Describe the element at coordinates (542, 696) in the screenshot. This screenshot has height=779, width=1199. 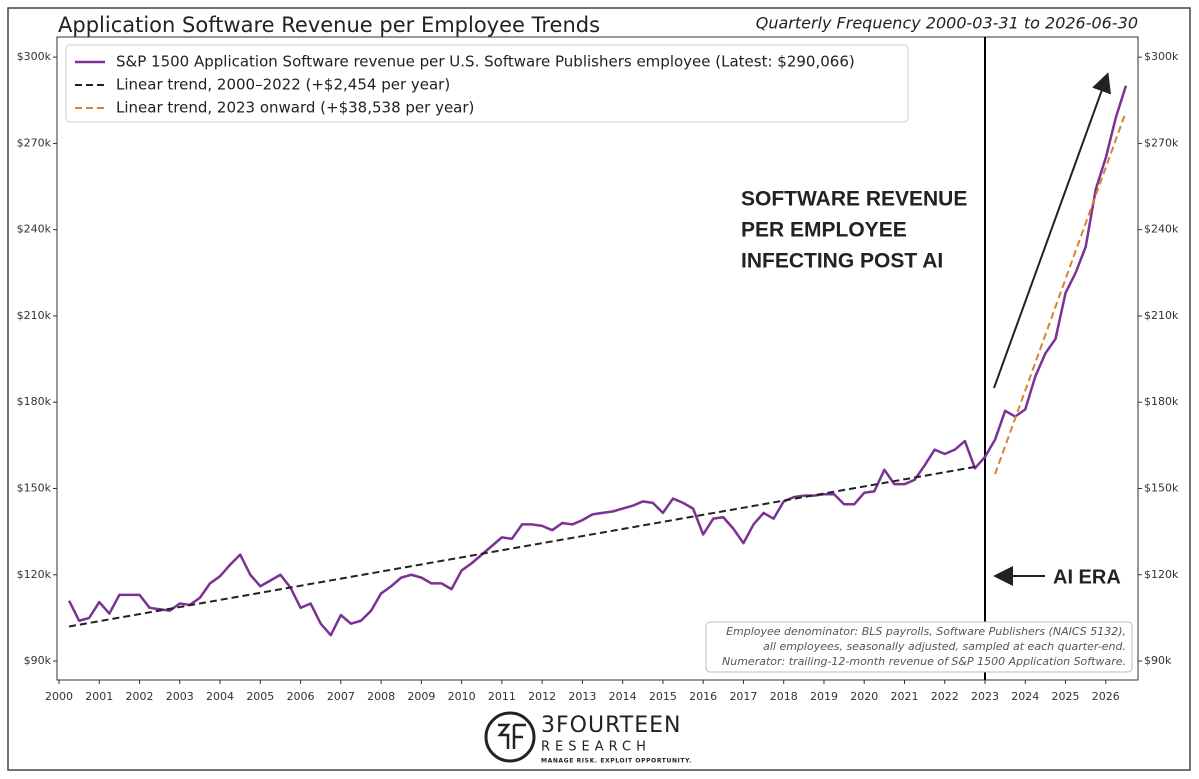
I see `x-tick-label: 2012` at that location.